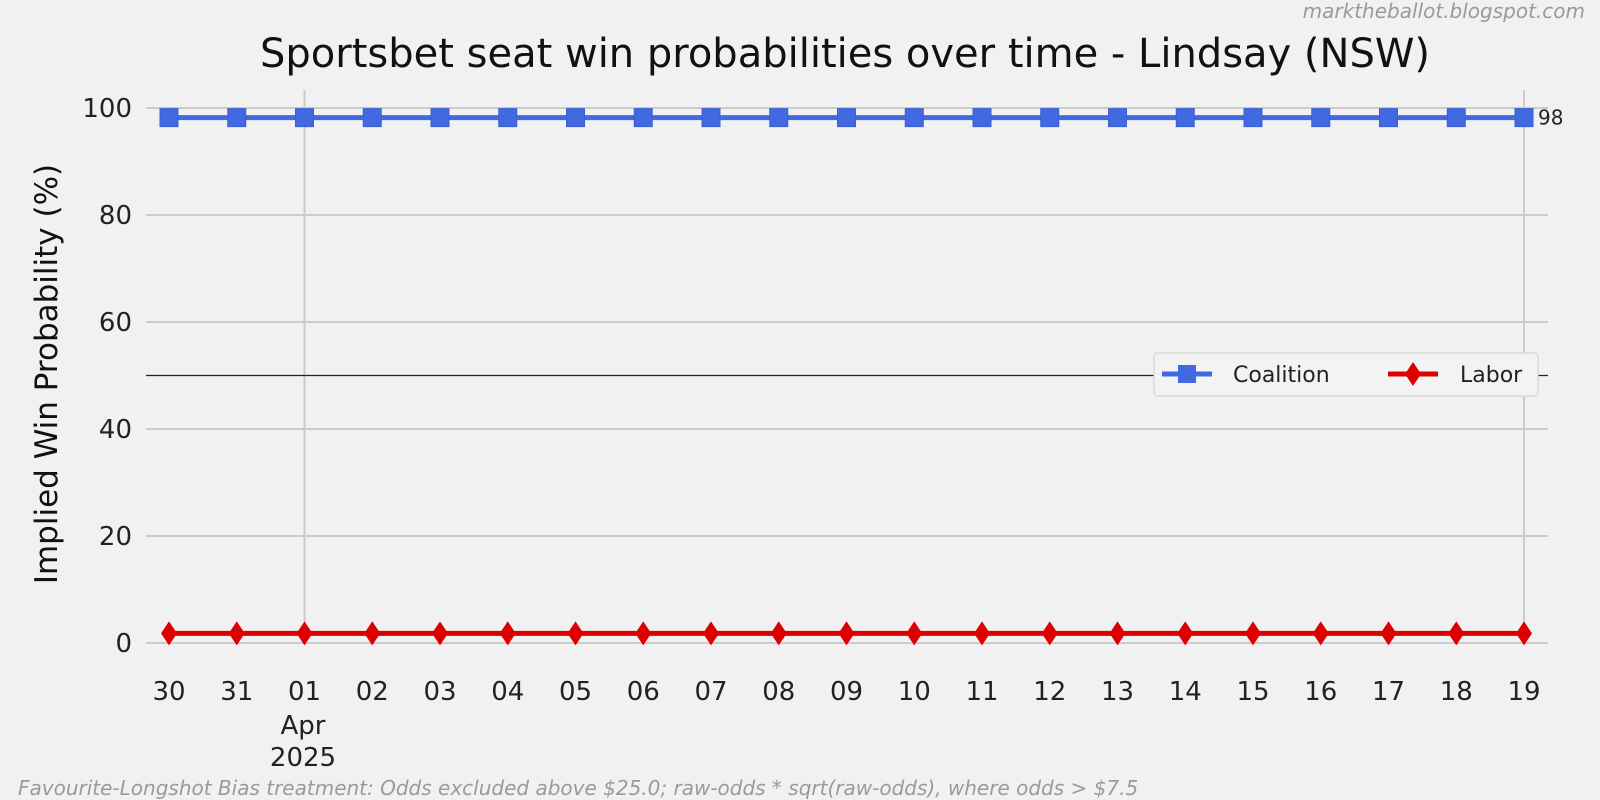 Image resolution: width=1600 pixels, height=800 pixels. I want to click on y-tick-label: 20, so click(115, 537).